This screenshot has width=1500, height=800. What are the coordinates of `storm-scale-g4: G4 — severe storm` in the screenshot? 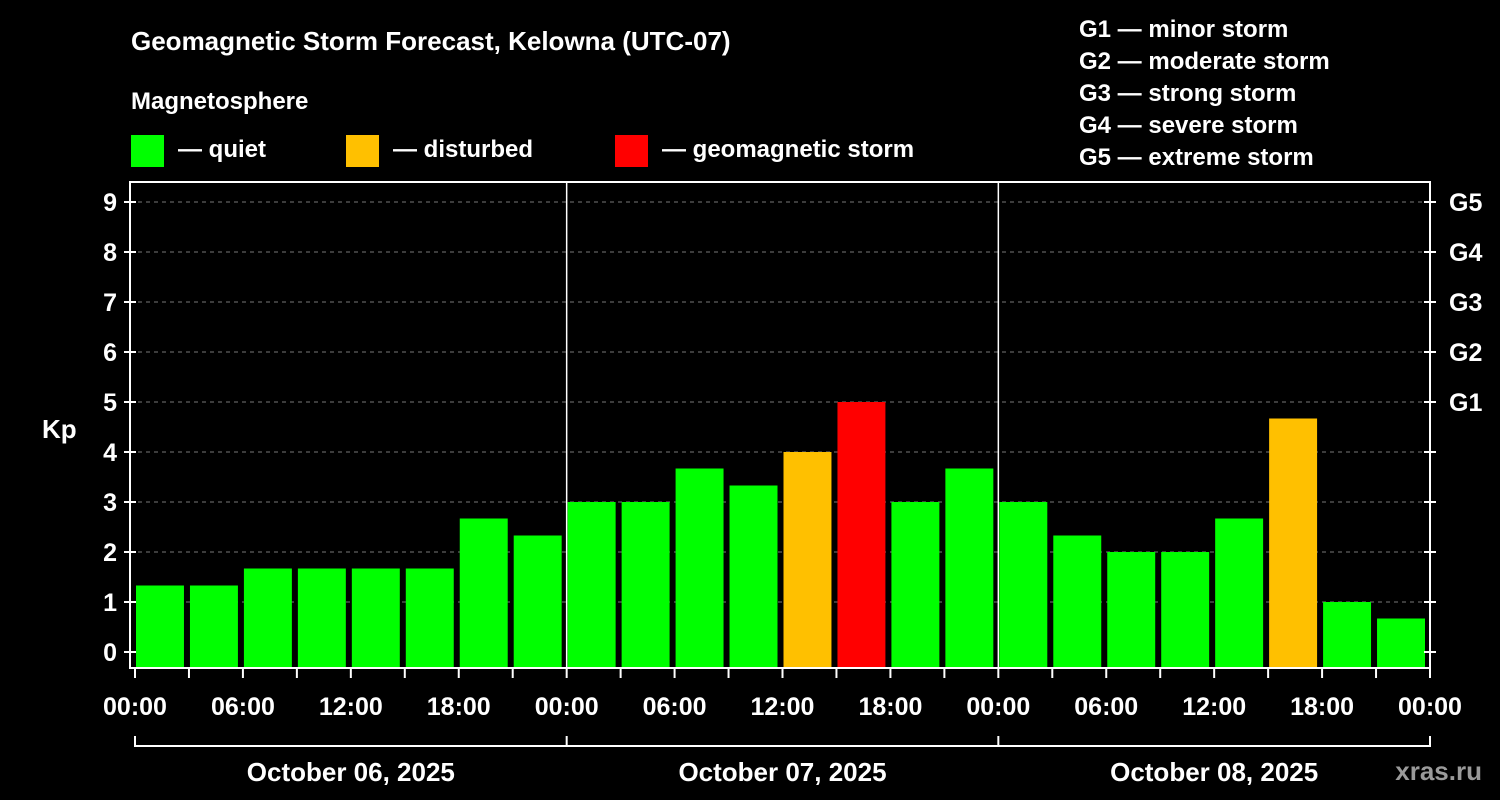 It's located at (1188, 125).